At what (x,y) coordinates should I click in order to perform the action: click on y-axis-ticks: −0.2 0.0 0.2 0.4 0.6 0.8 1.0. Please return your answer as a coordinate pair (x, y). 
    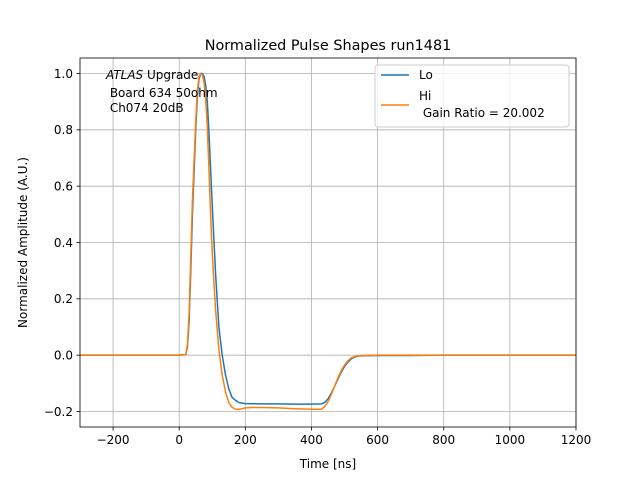
    Looking at the image, I should click on (62, 243).